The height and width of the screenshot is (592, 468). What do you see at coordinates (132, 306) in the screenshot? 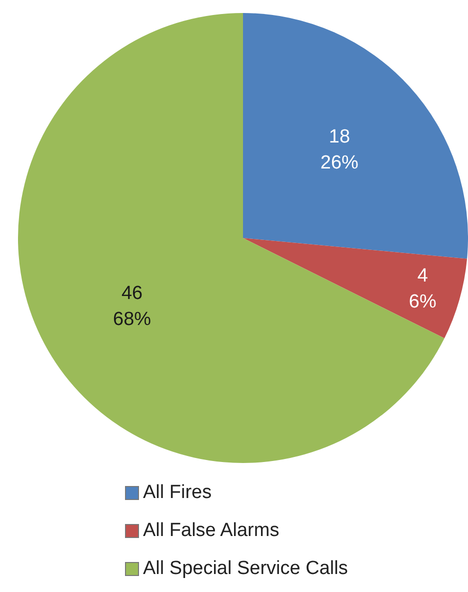
I see `data-label: 46 68%` at bounding box center [132, 306].